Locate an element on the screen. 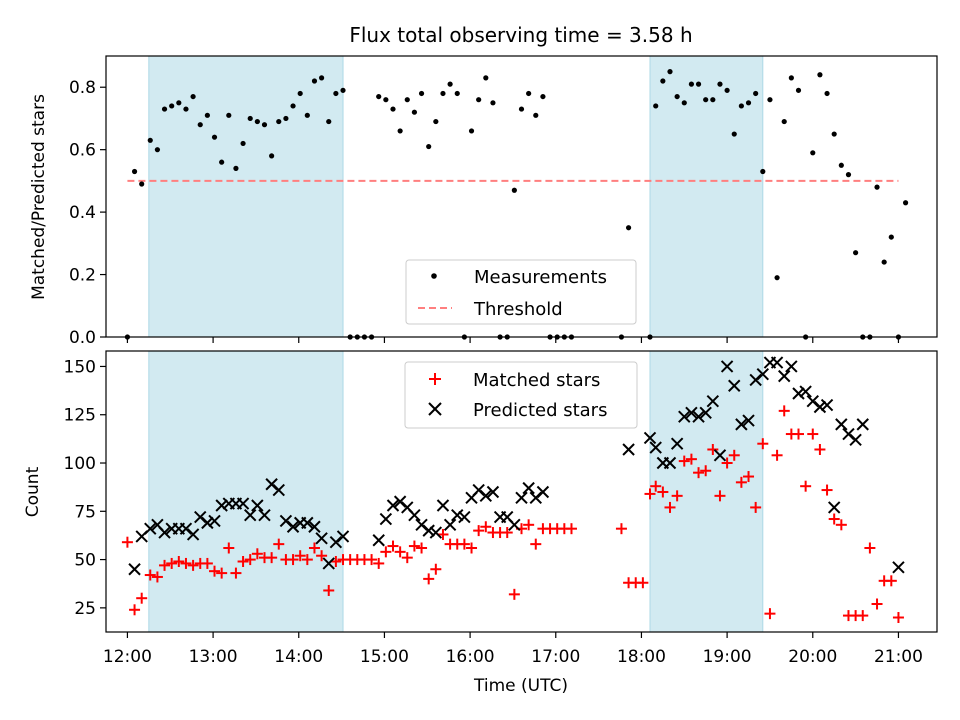  top-legend-box is located at coordinates (521, 292).